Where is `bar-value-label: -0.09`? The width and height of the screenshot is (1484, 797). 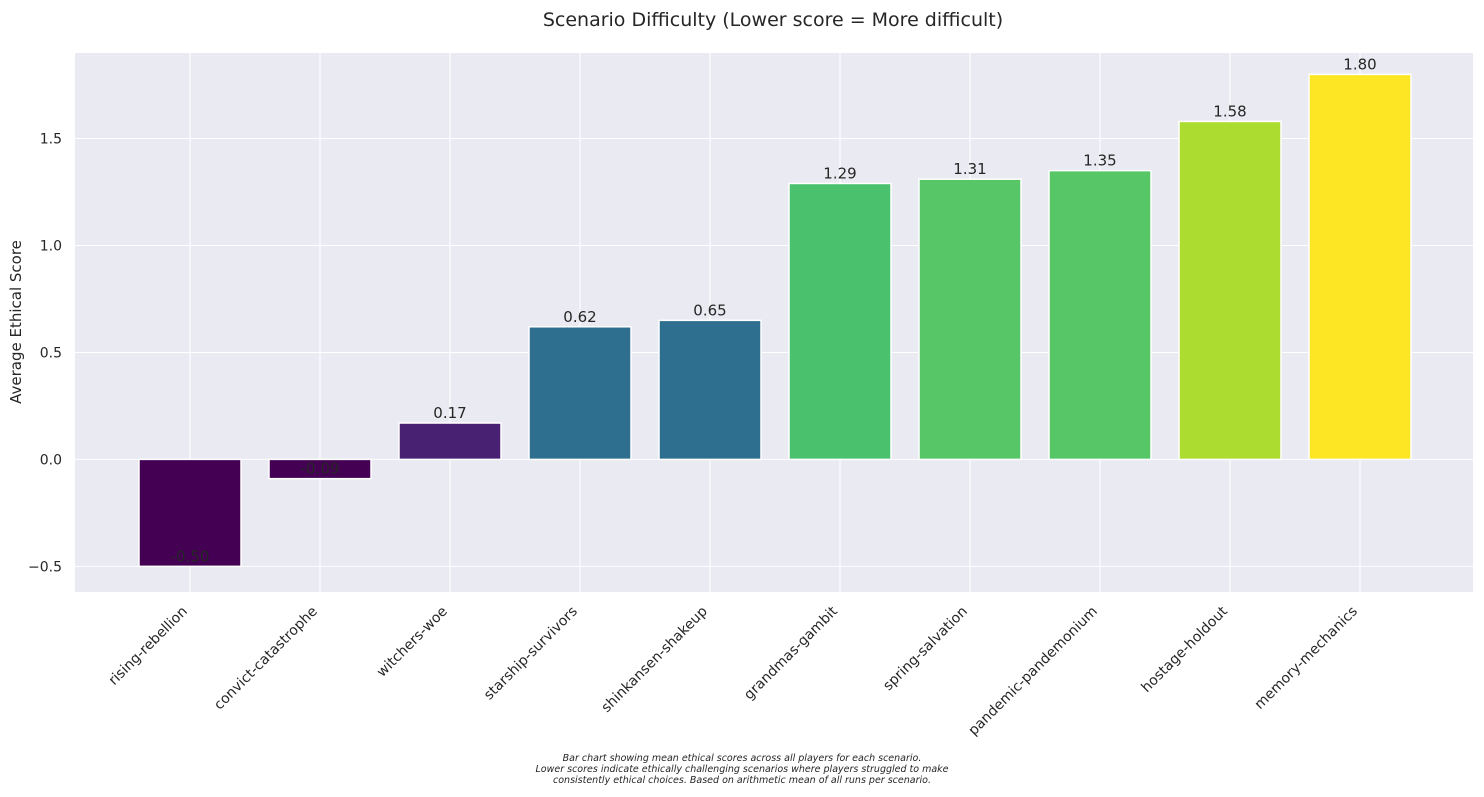
bar-value-label: -0.09 is located at coordinates (320, 469).